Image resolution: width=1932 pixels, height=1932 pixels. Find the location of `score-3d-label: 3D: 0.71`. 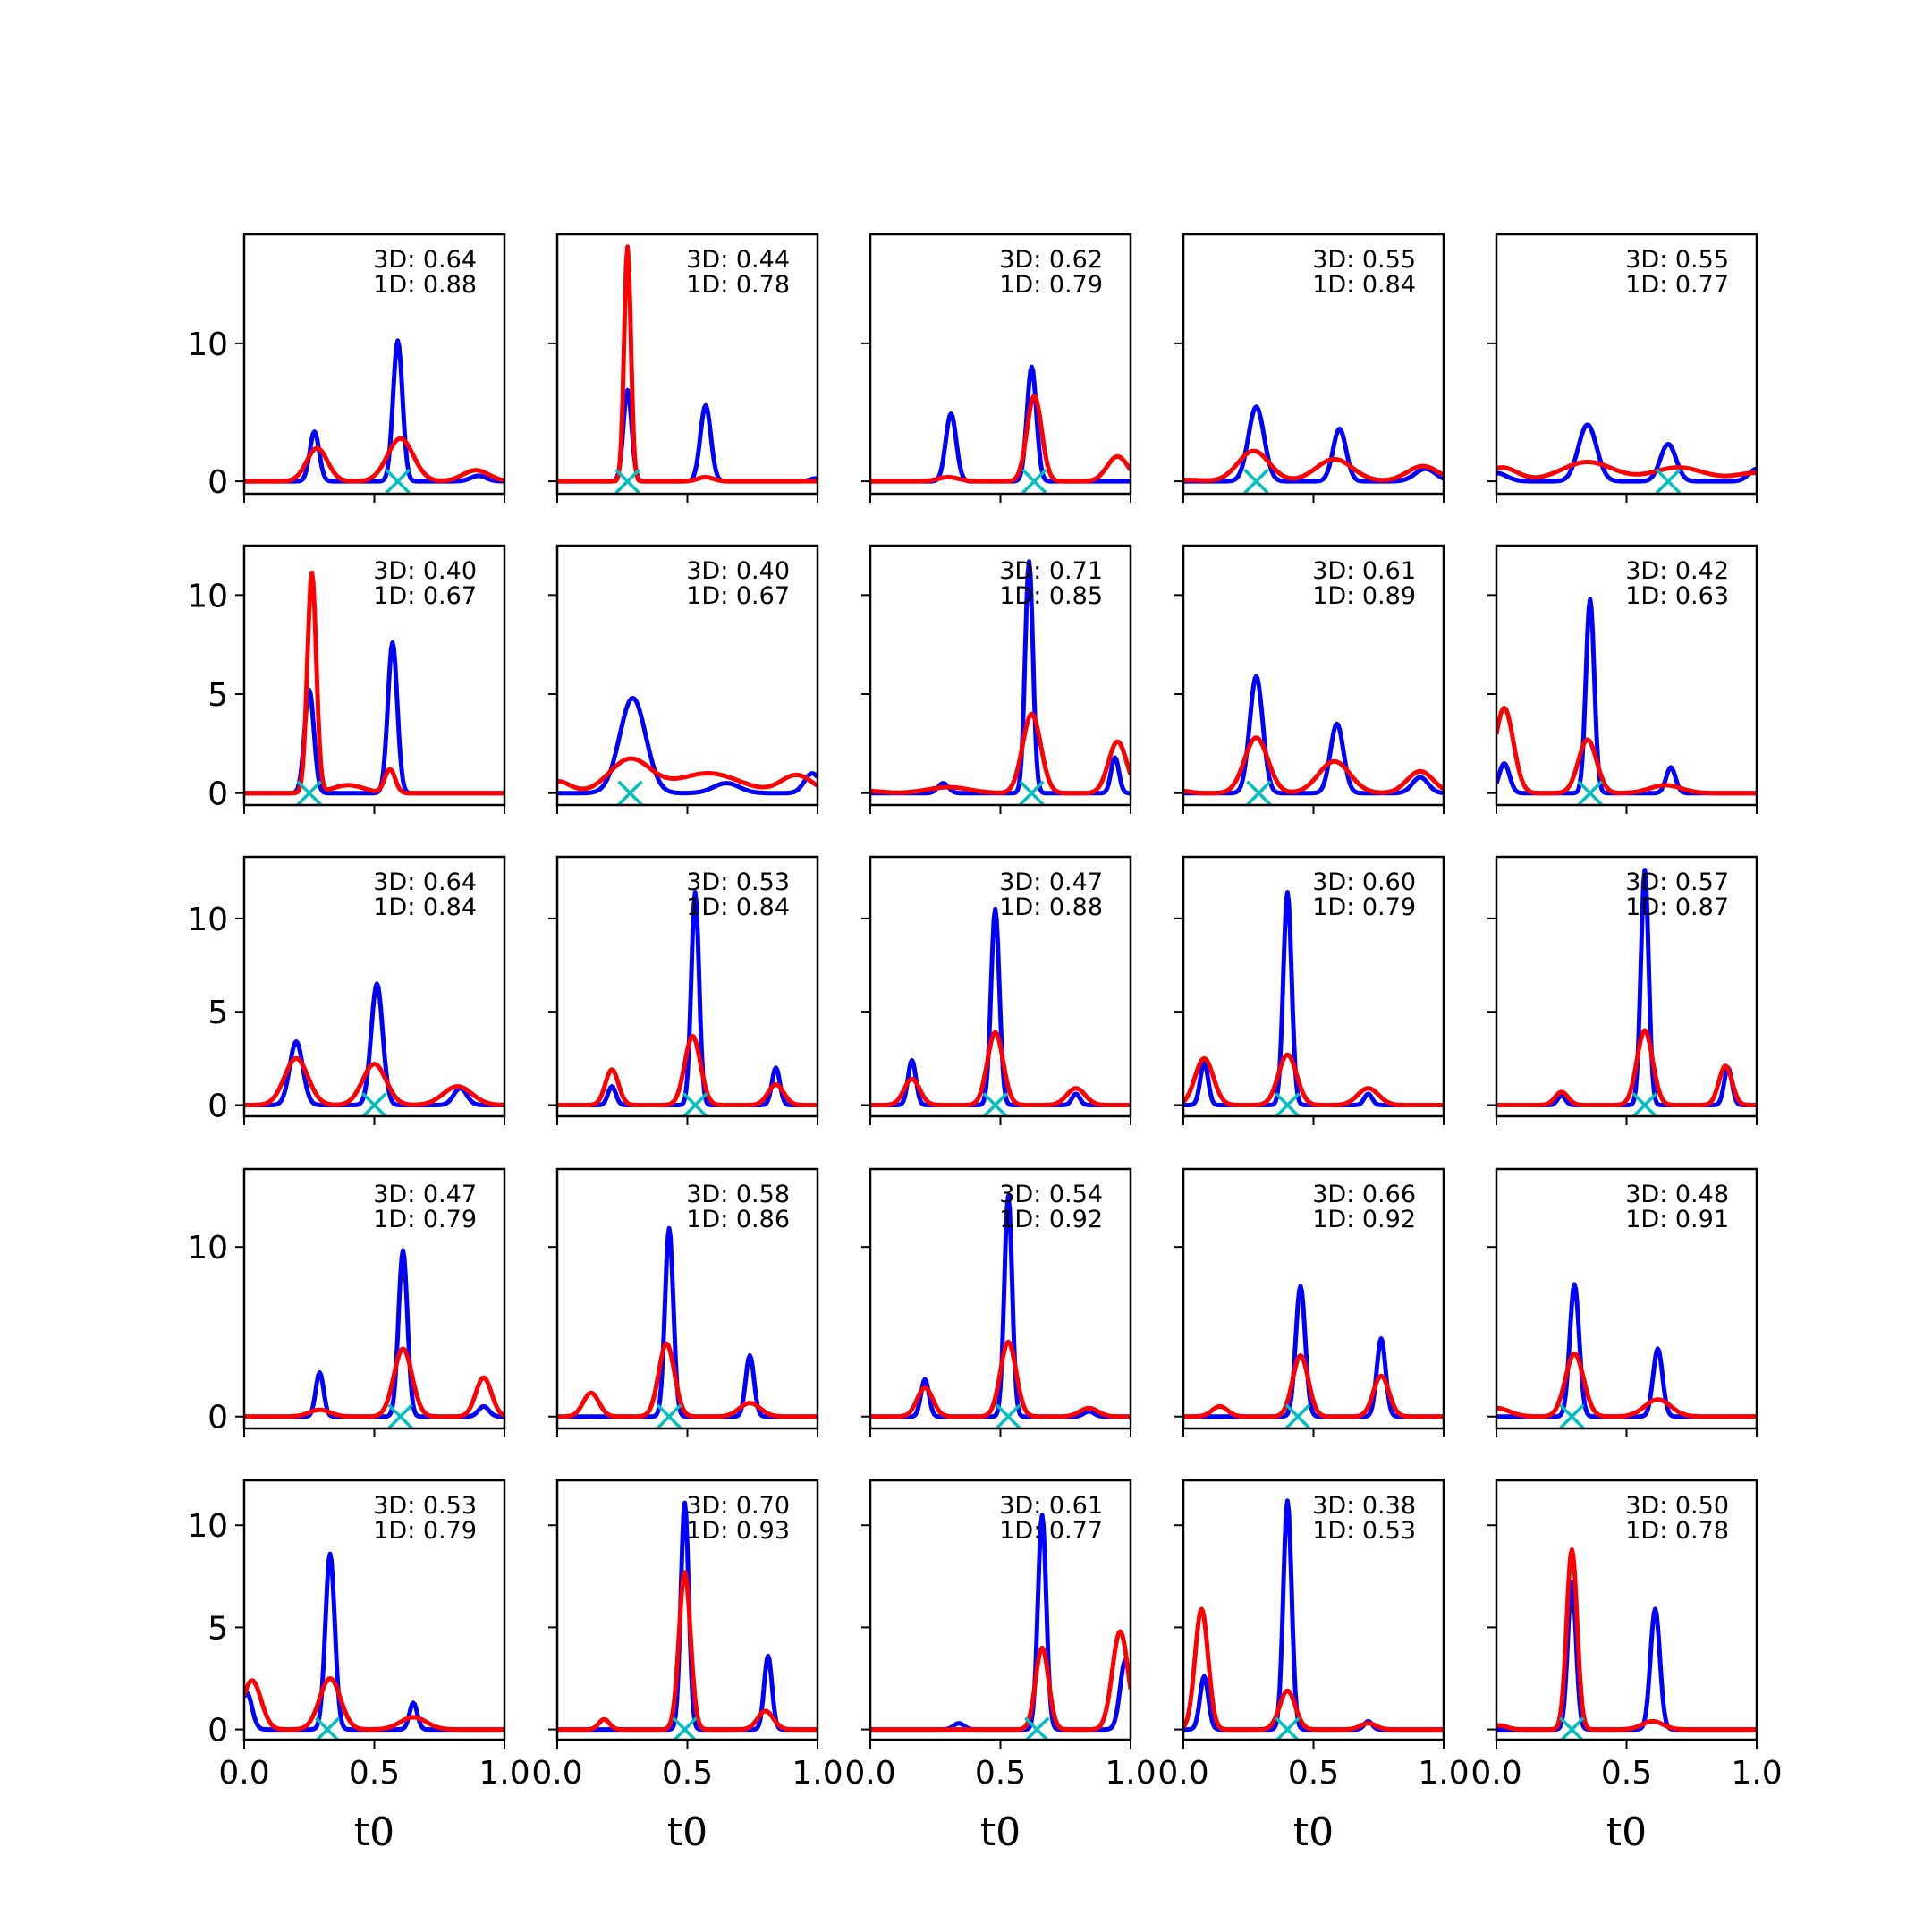

score-3d-label: 3D: 0.71 is located at coordinates (1051, 571).